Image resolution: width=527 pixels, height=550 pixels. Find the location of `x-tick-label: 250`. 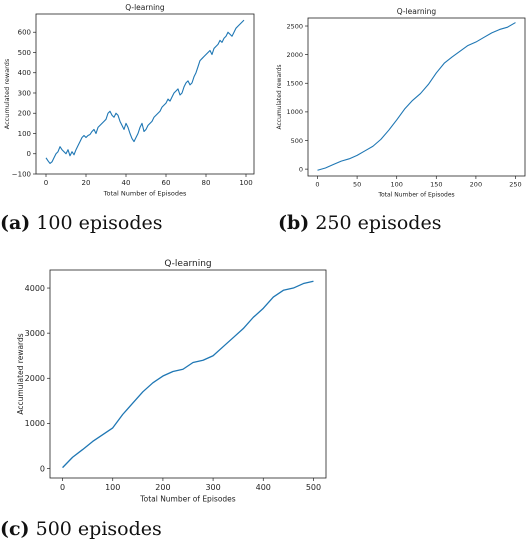

x-tick-label: 250 is located at coordinates (515, 185).